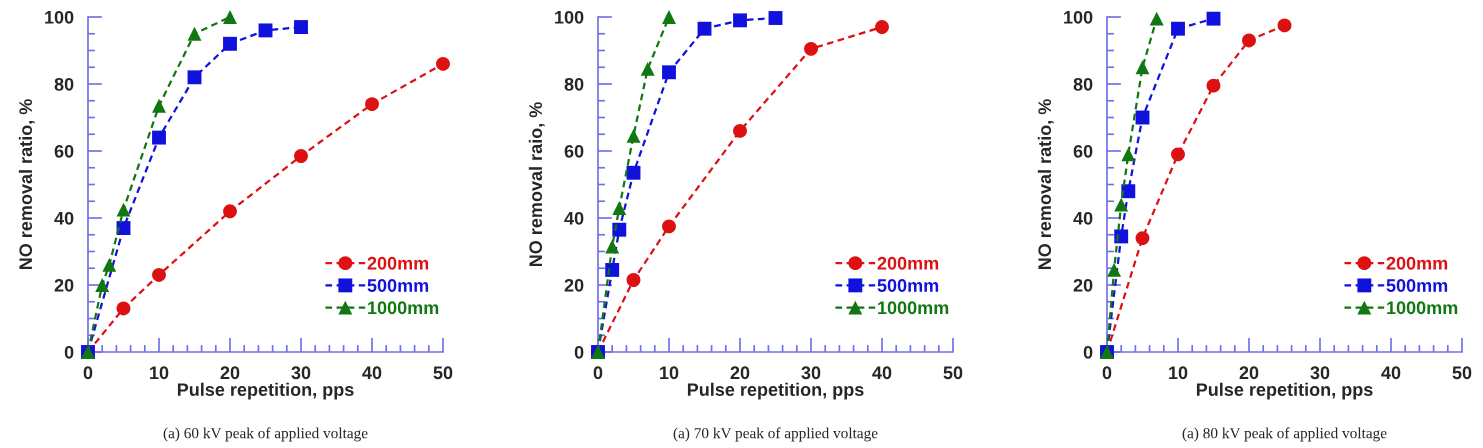 This screenshot has width=1483, height=448. I want to click on text: (a) 60 kV peak of applied voltage, so click(265, 434).